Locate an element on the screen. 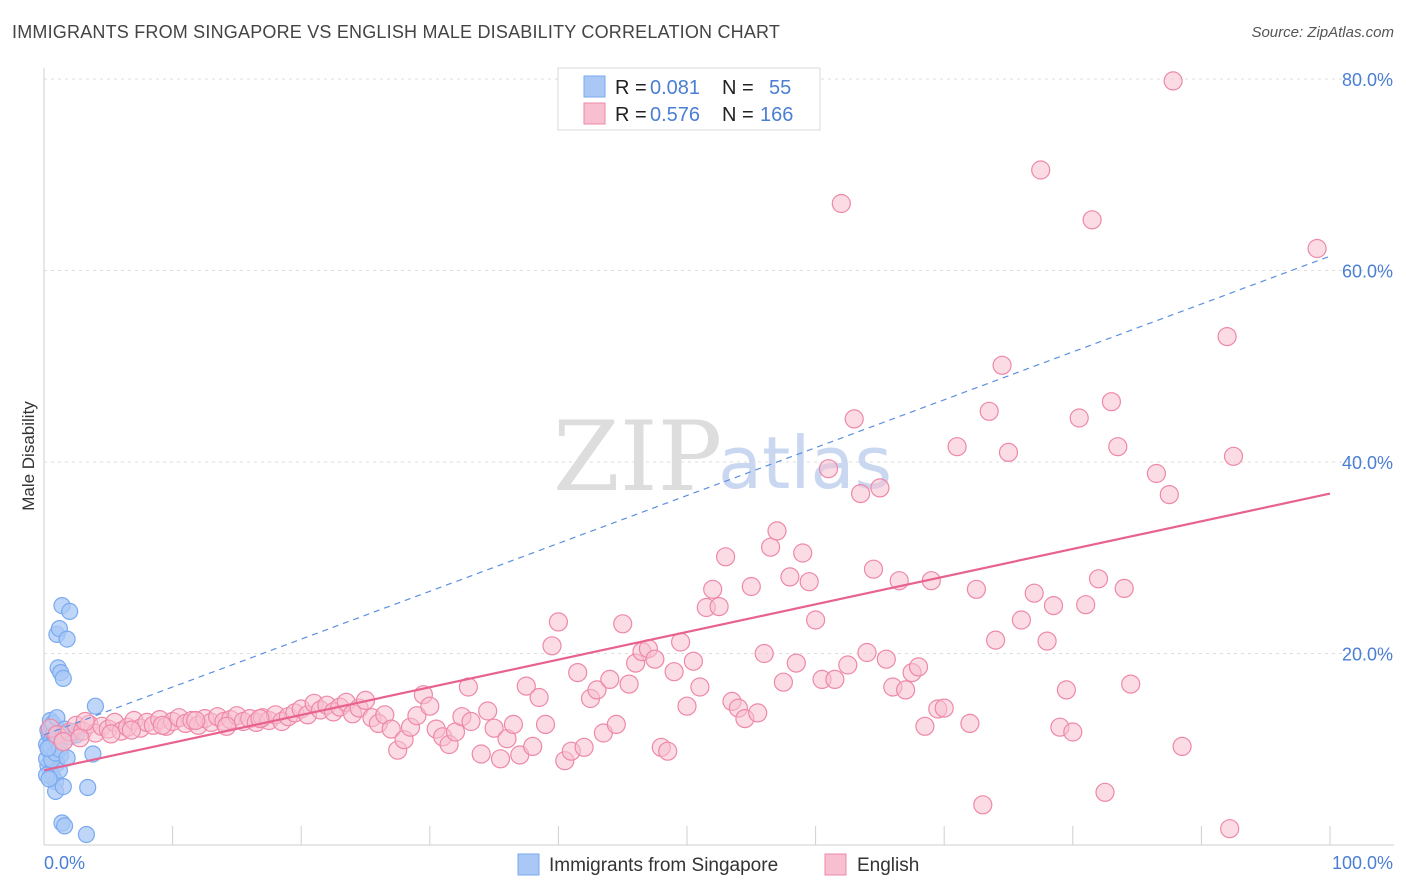 The height and width of the screenshot is (892, 1406). legend-r-value-0: 0.081 is located at coordinates (675, 88).